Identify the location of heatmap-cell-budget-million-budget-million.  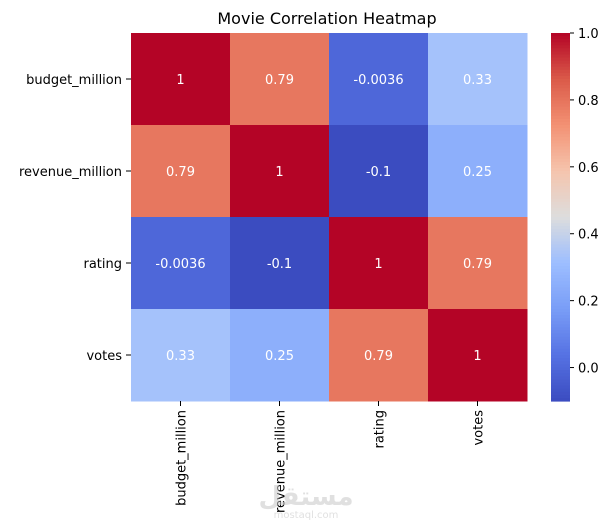
(181, 79).